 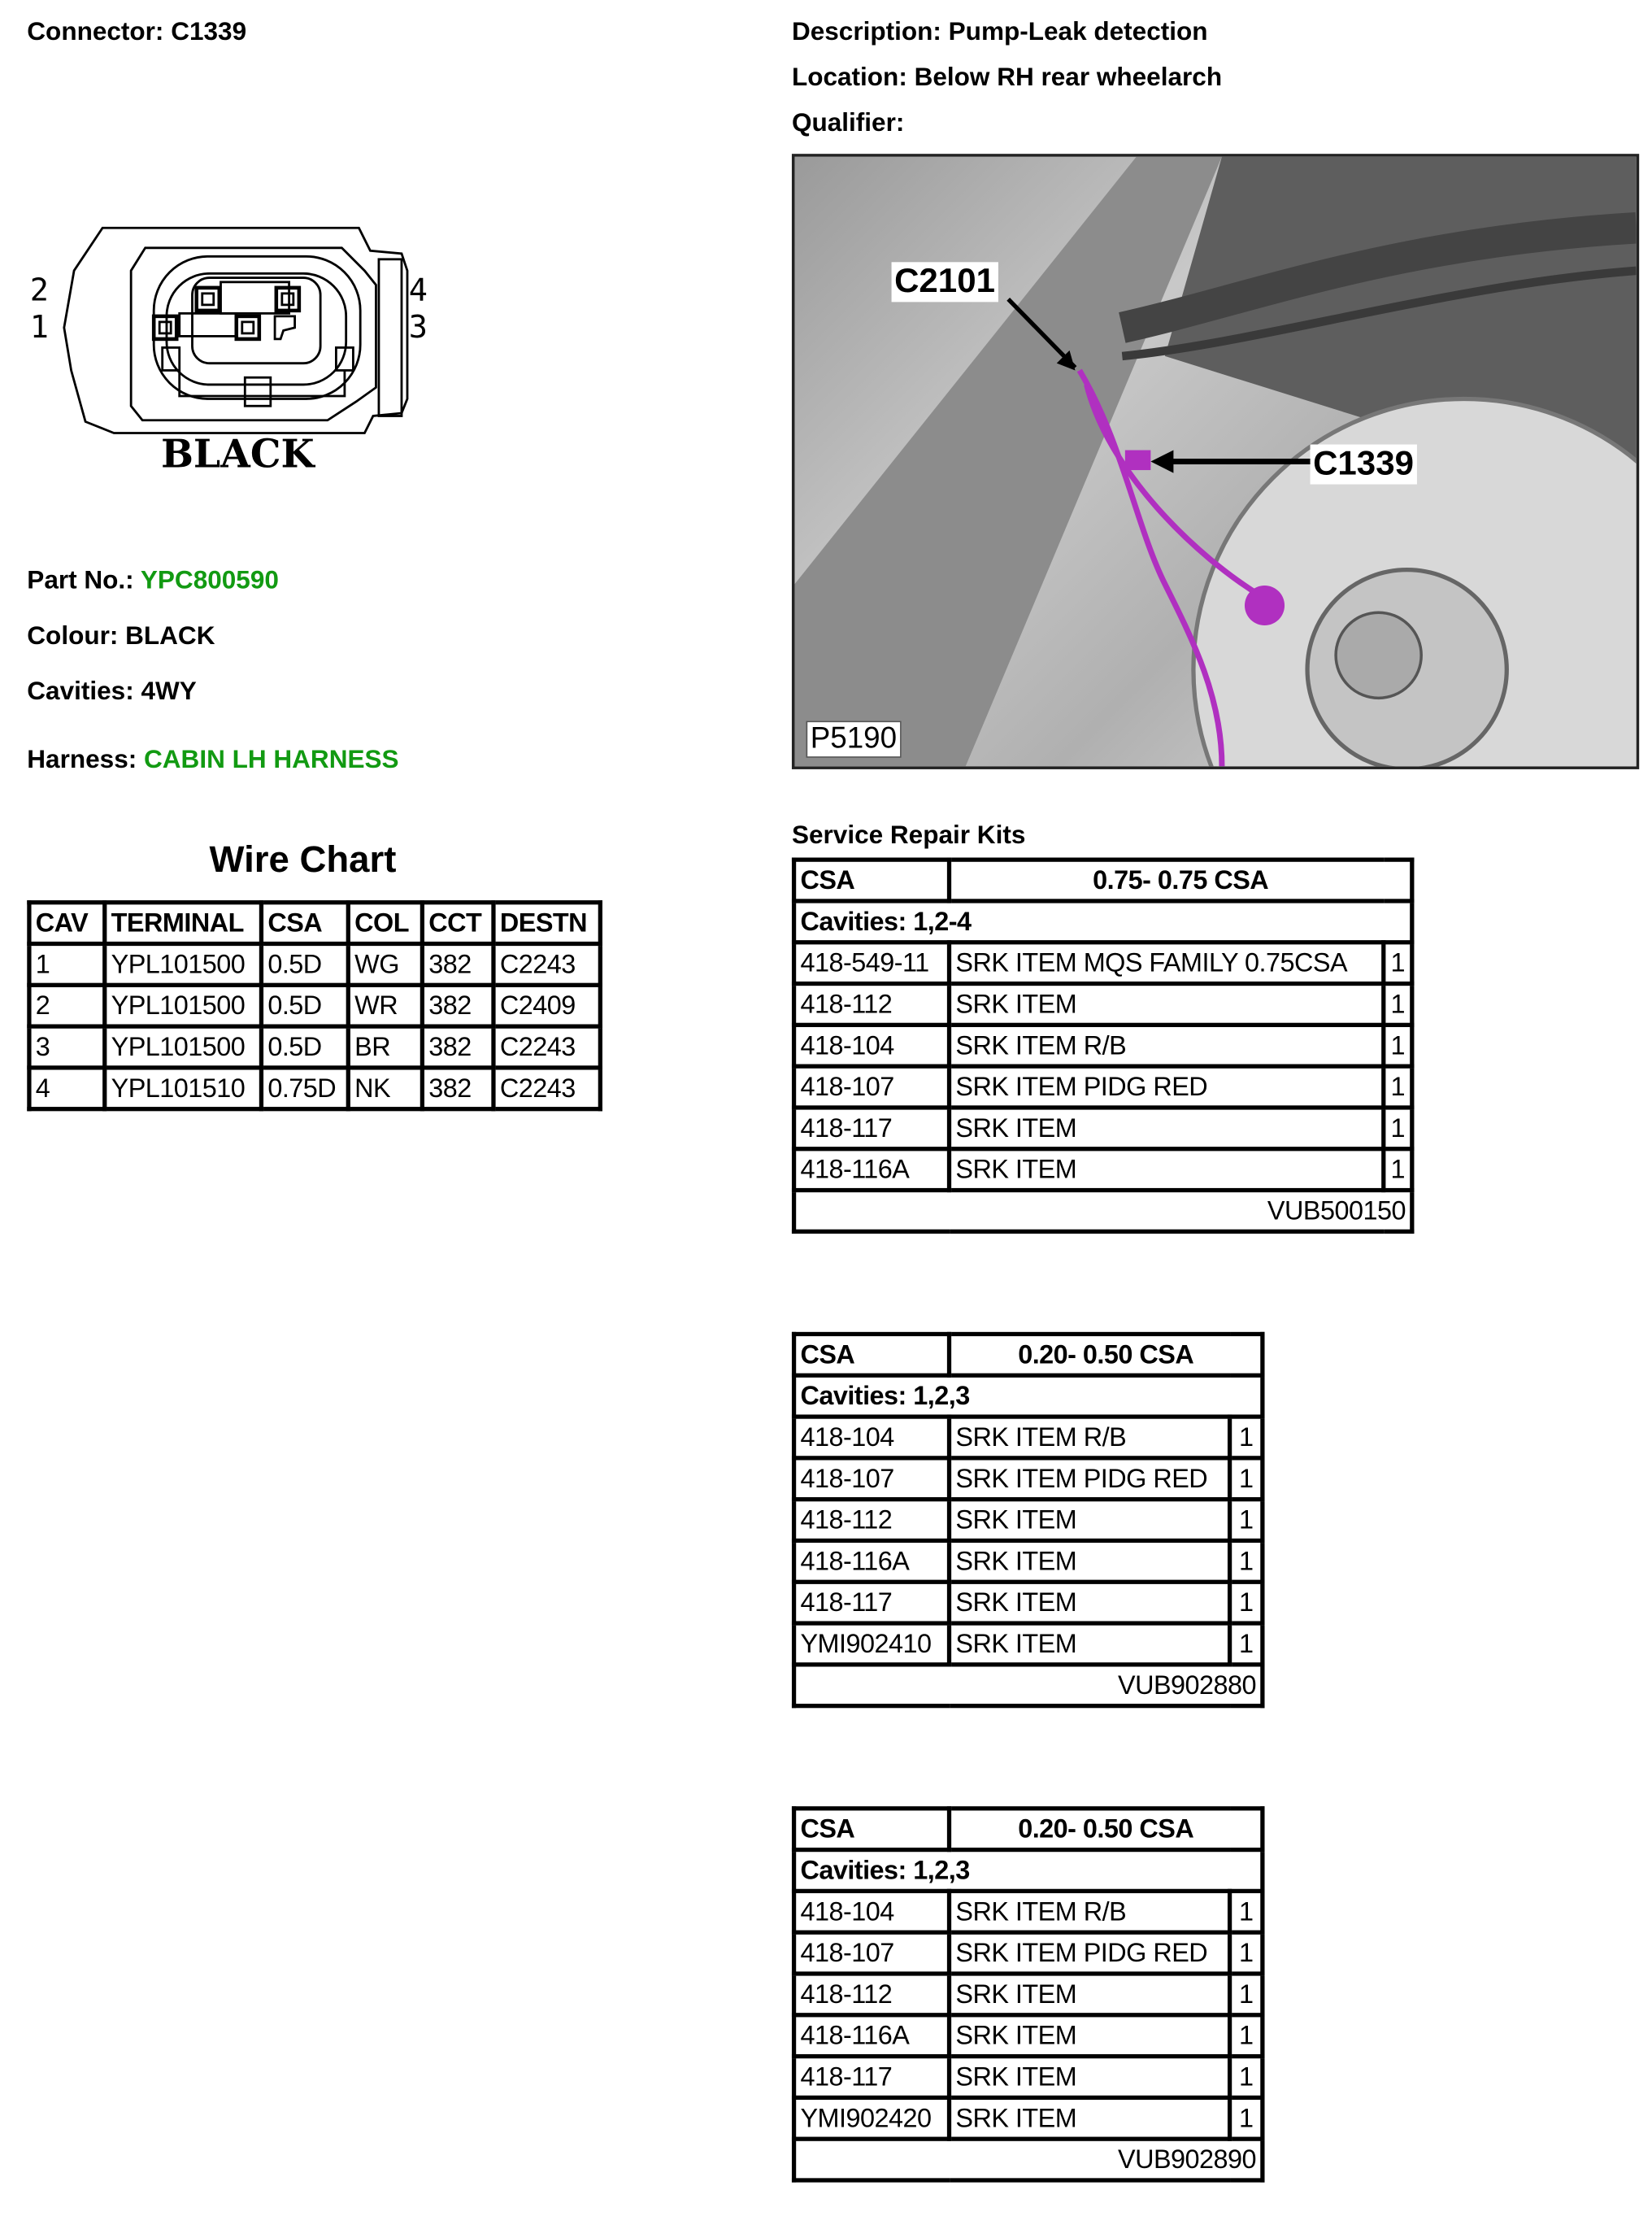 What do you see at coordinates (314, 1005) in the screenshot?
I see `wire-row: 2 YPL101500 0.5D WR 382 C2409` at bounding box center [314, 1005].